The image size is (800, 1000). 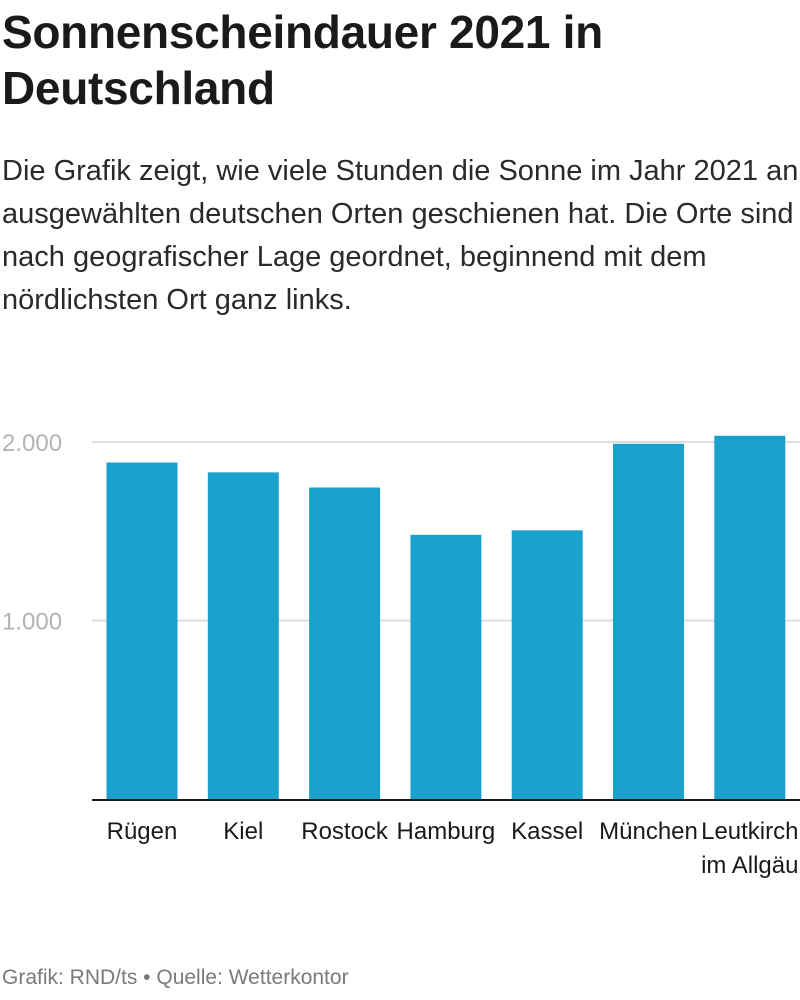 I want to click on chart-title: Sonnenscheindauer 2021 in Deutschland, so click(x=302, y=60).